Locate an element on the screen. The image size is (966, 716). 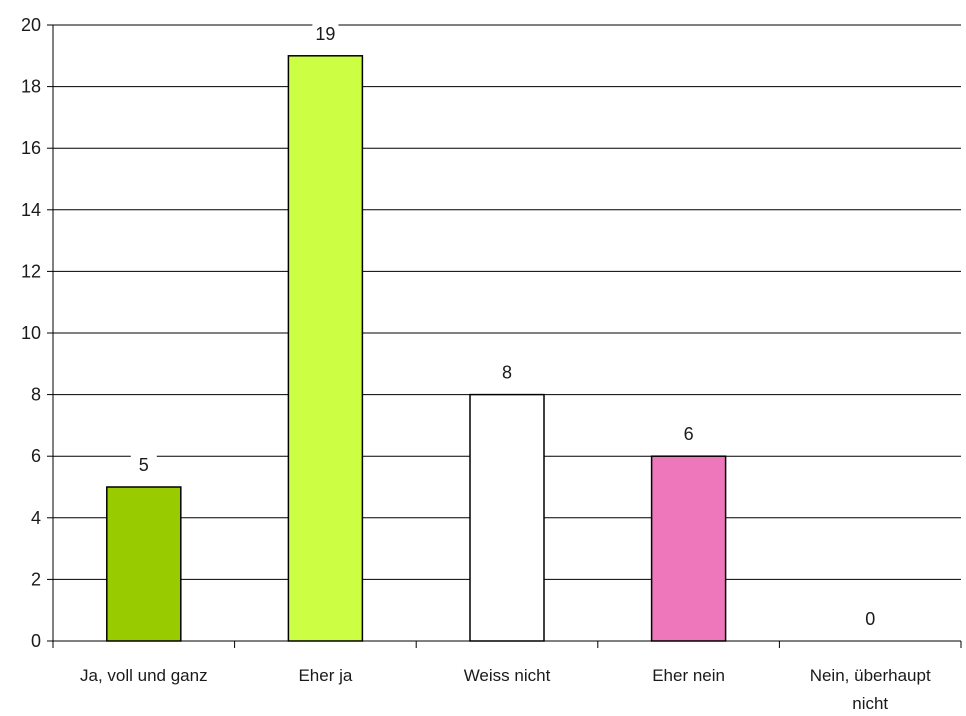
data-label: 19 is located at coordinates (325, 34).